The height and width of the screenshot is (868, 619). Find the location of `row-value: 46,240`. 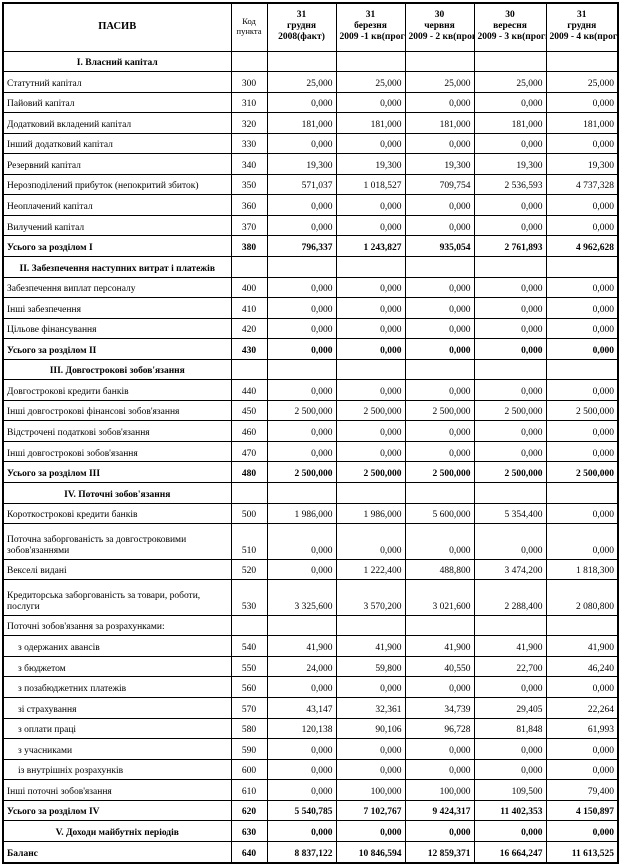

row-value: 46,240 is located at coordinates (582, 666).